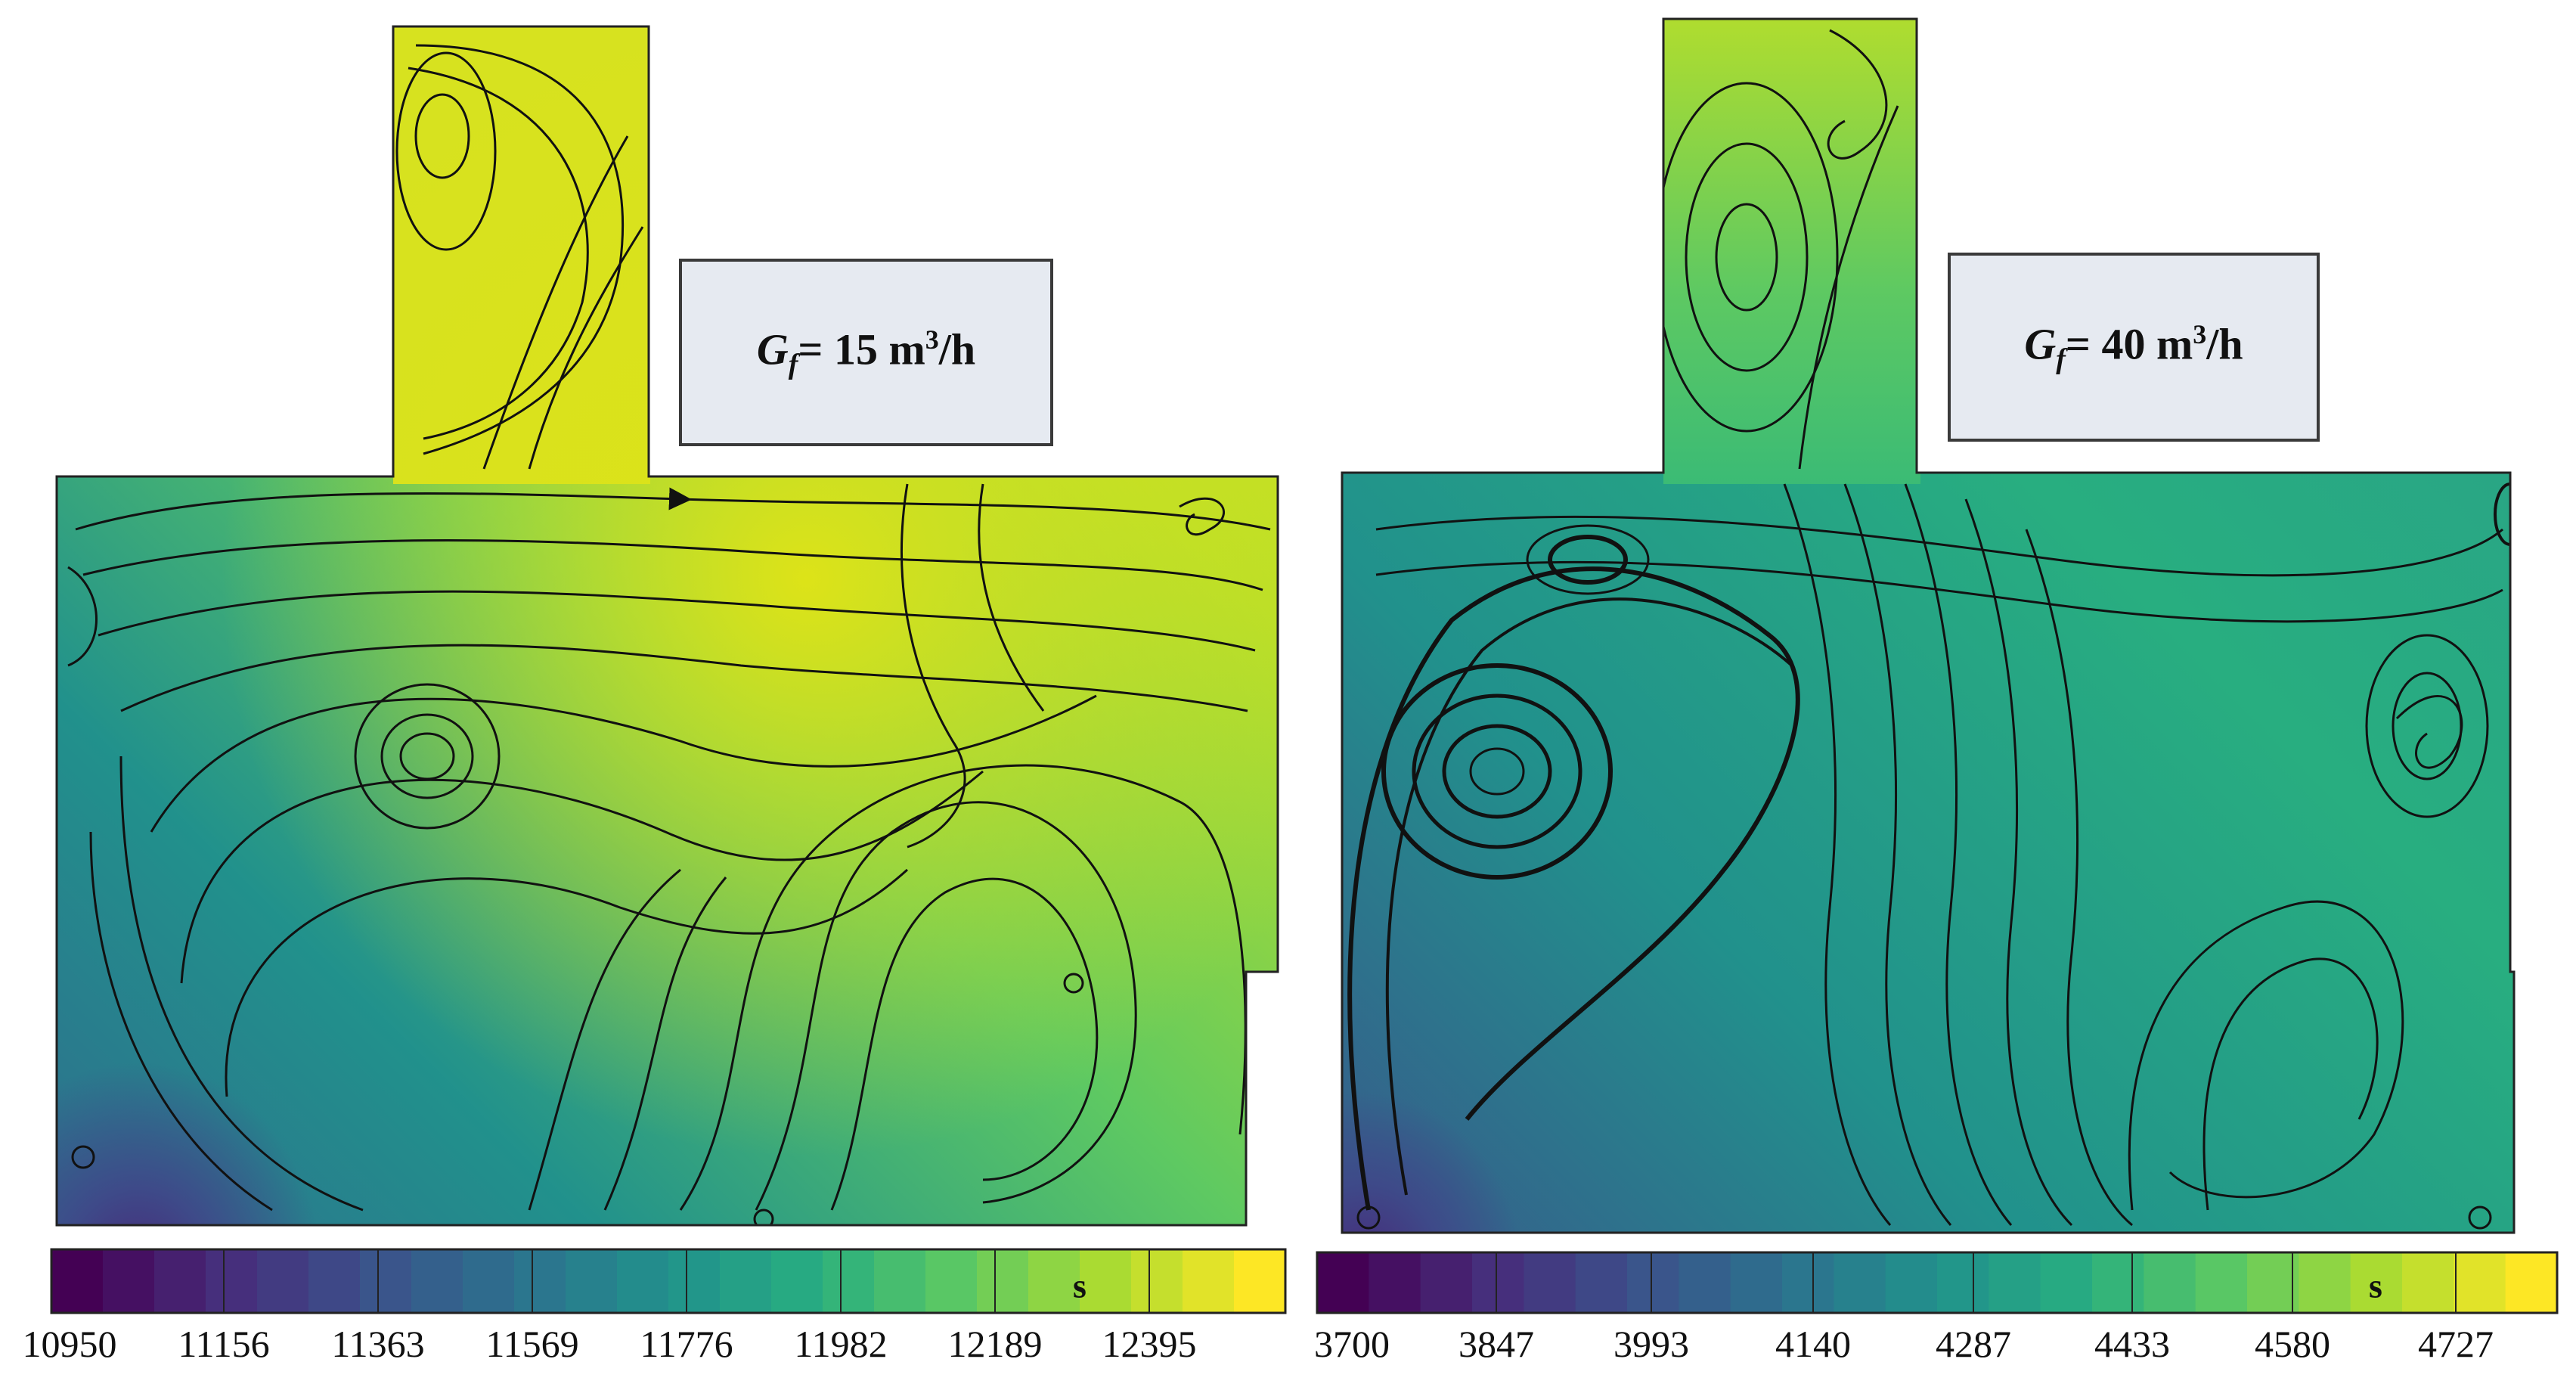 Image resolution: width=2576 pixels, height=1387 pixels. Describe the element at coordinates (532, 1344) in the screenshot. I see `colorbar-tick: 11569` at that location.